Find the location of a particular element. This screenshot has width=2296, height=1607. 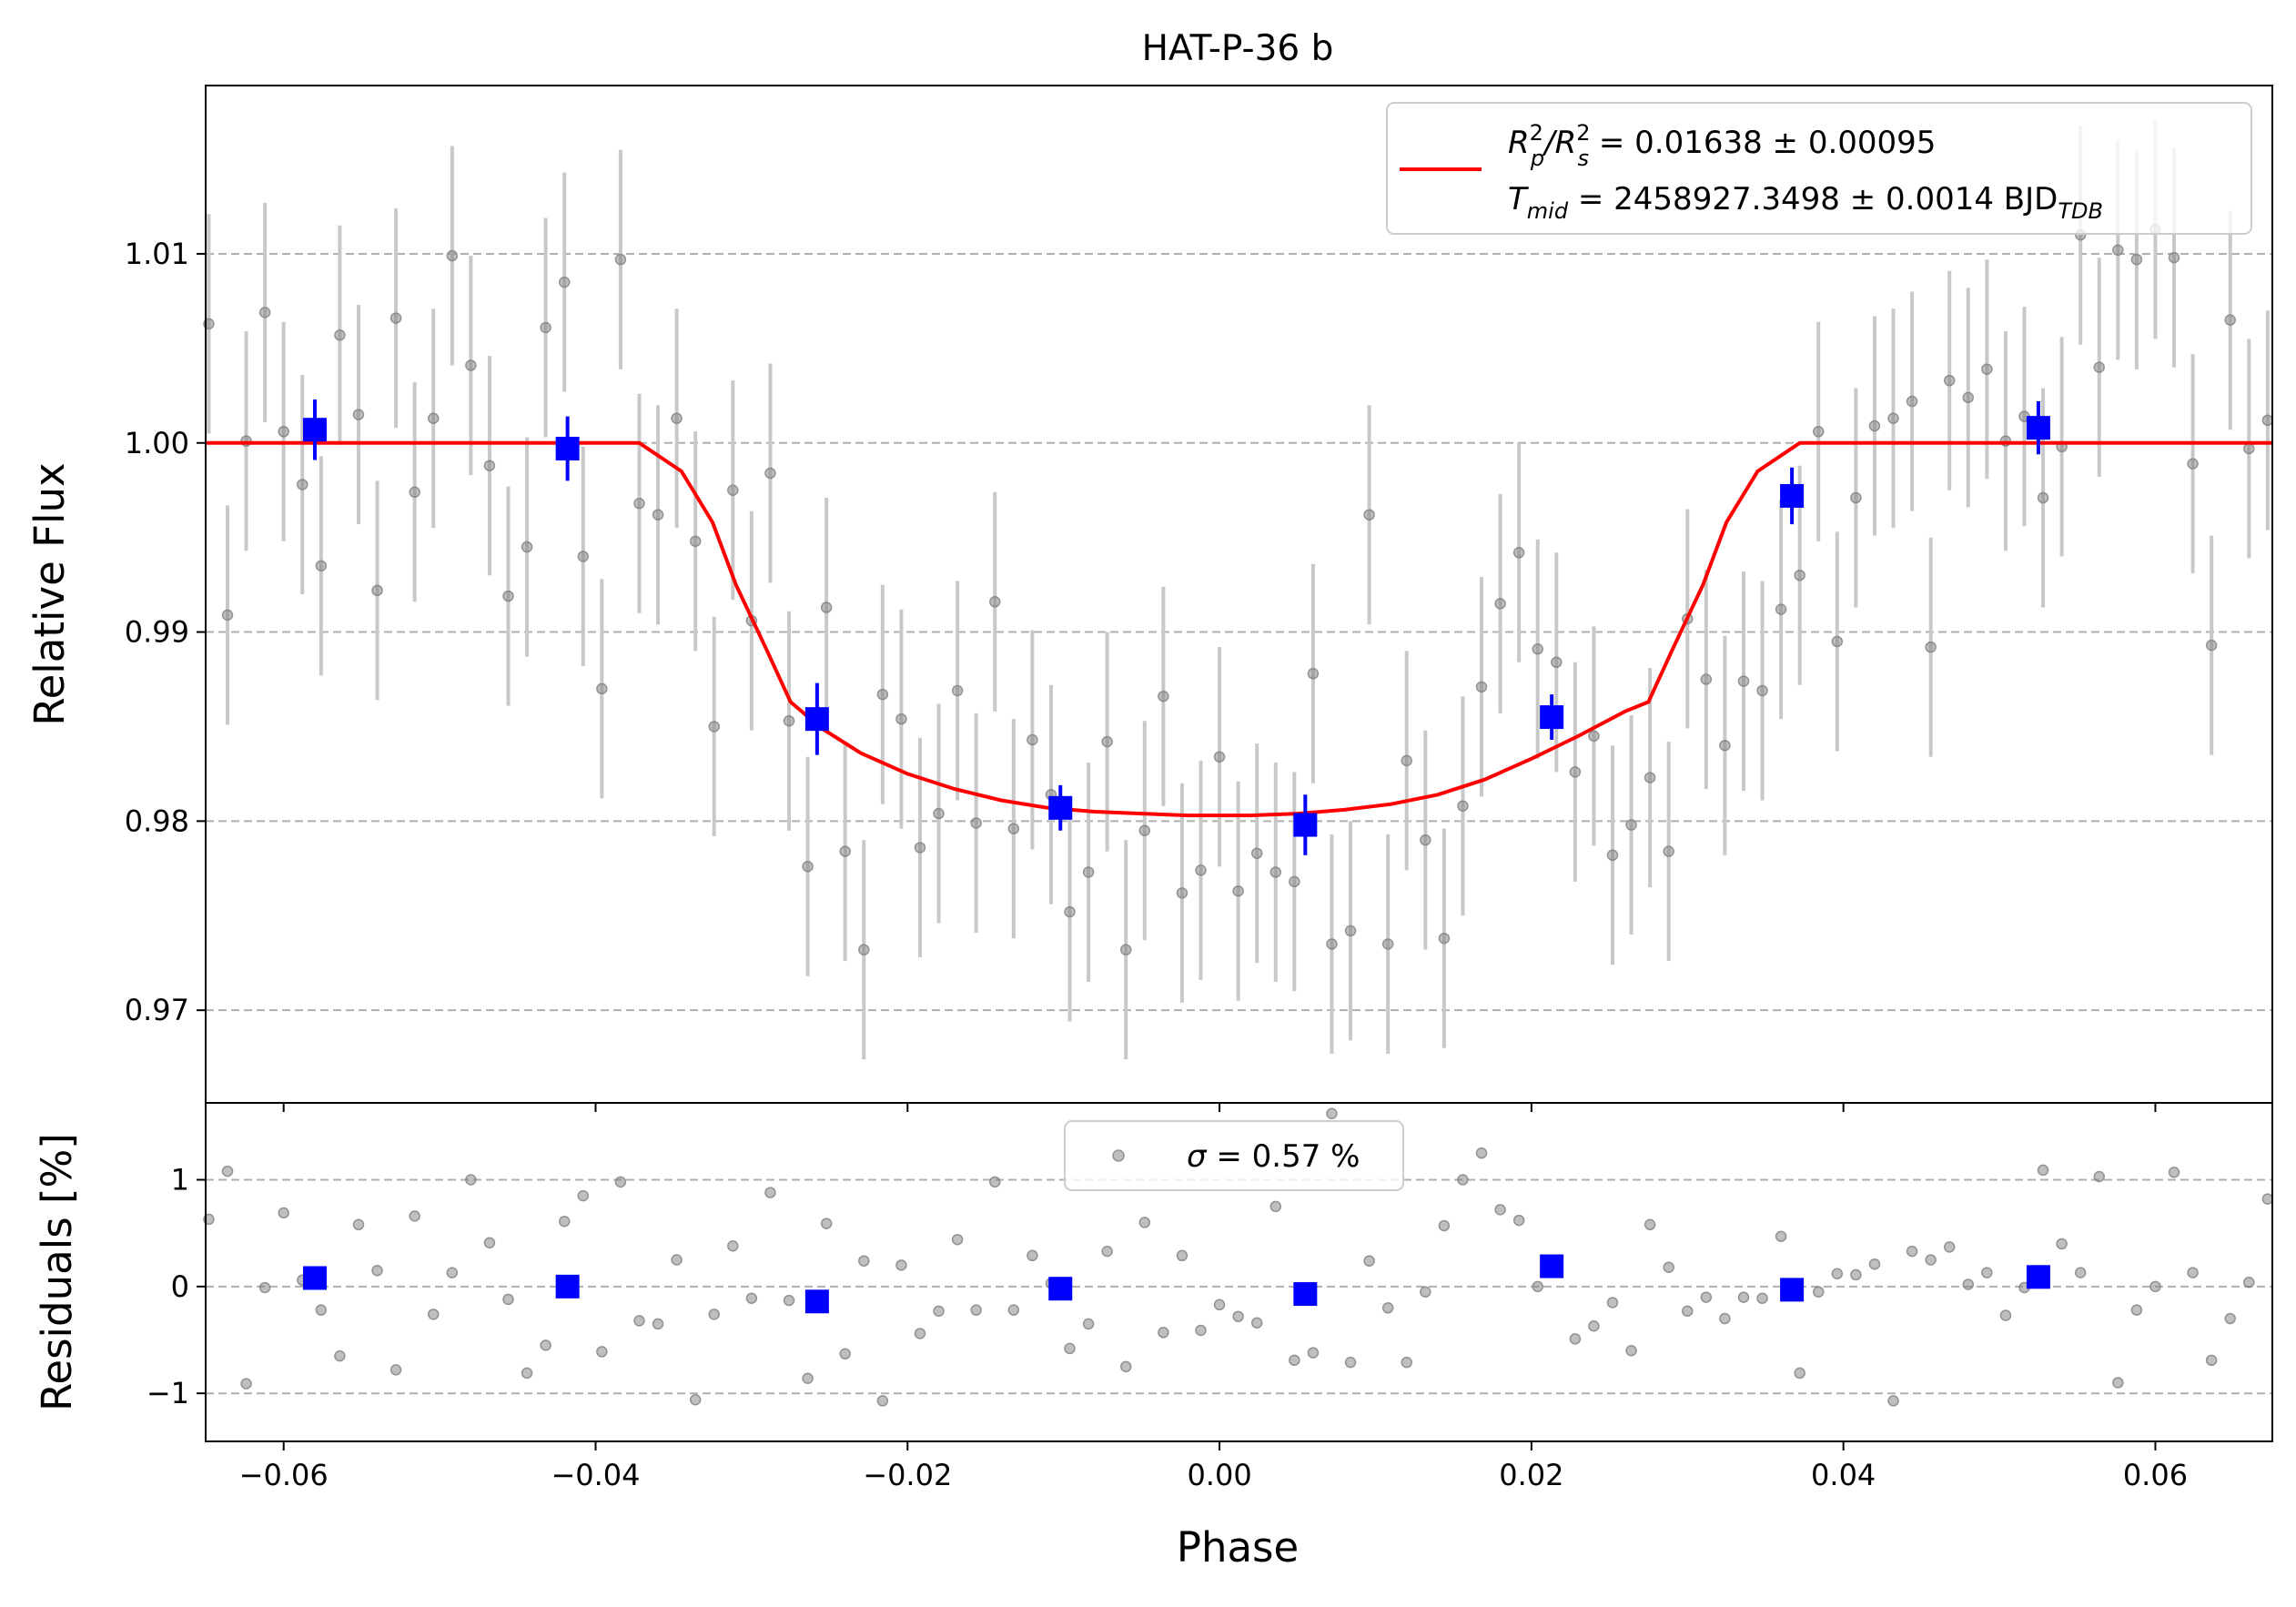

legend-r-sub-p: p is located at coordinates (1537, 158).